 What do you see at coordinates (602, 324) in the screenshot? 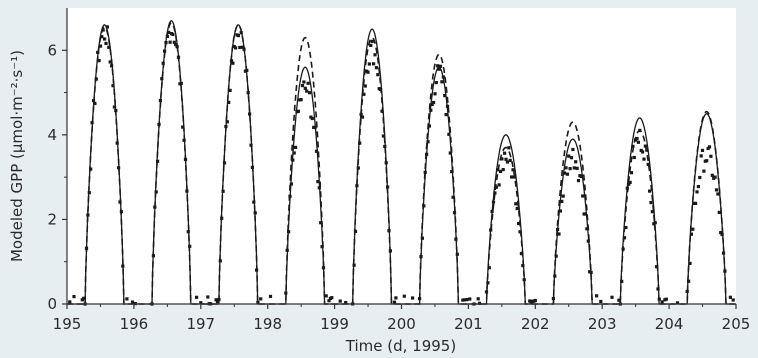
I see `x-tick-label: 203` at bounding box center [602, 324].